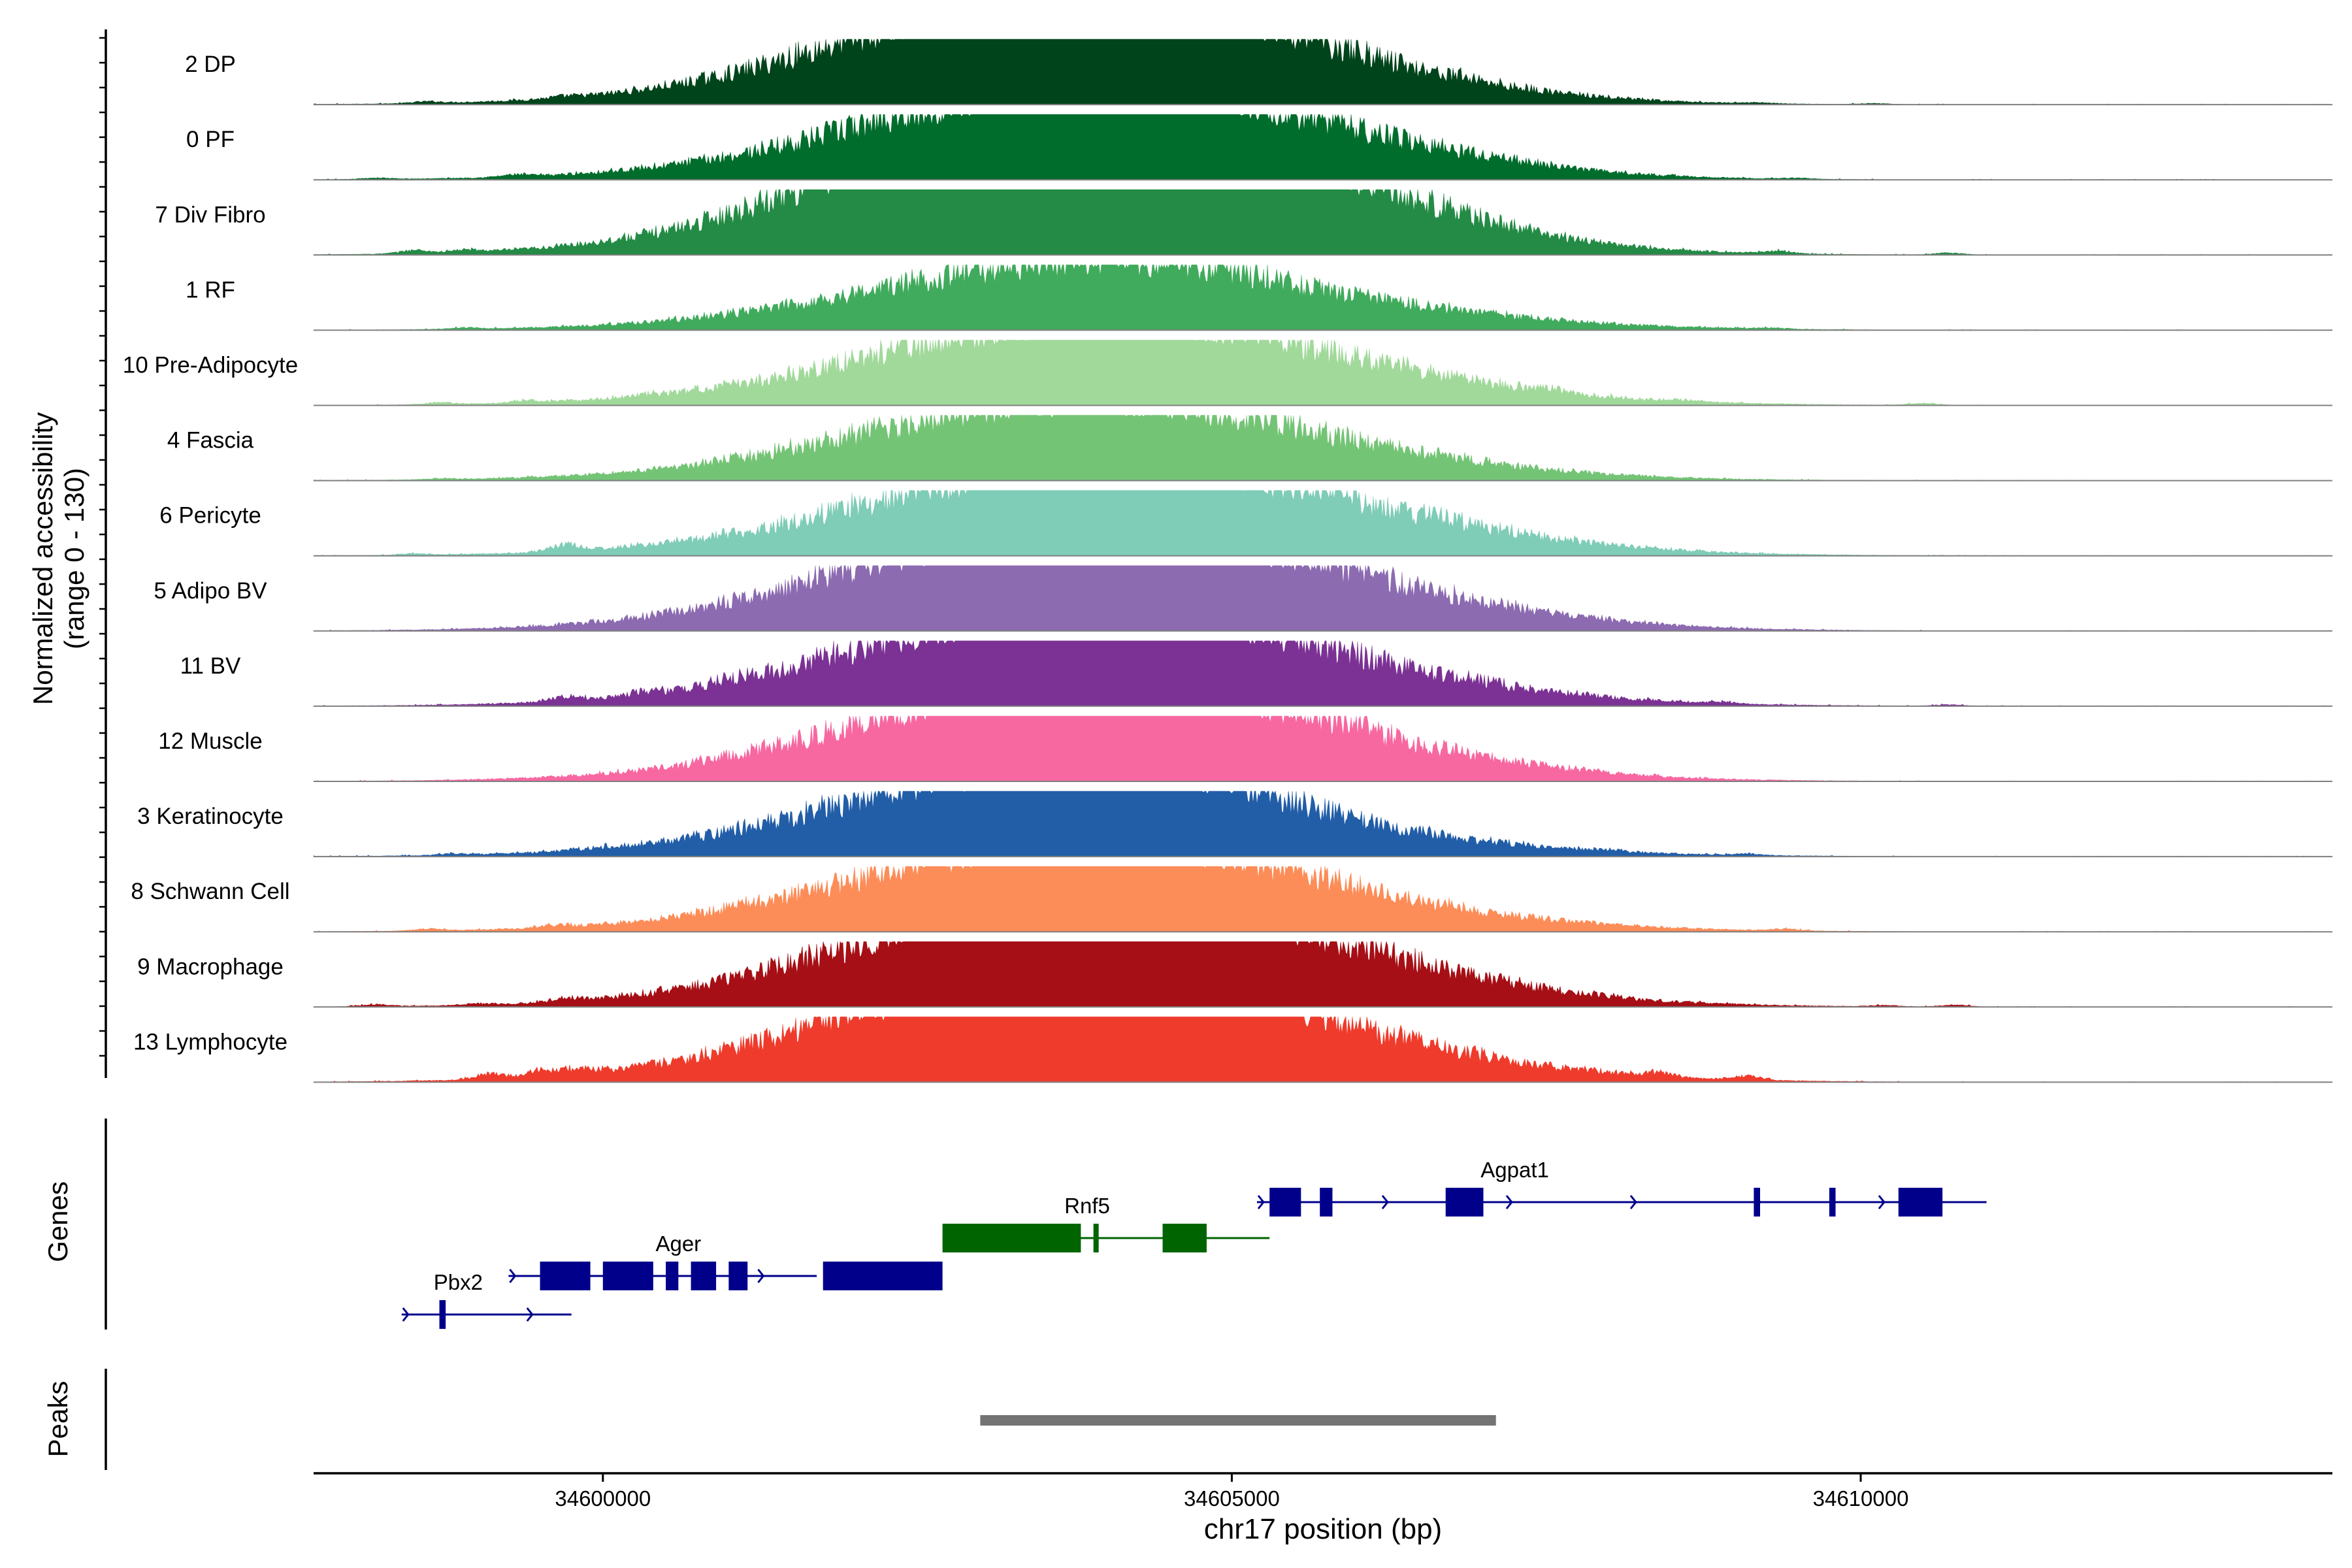 This screenshot has height=1568, width=2352. I want to click on x-axis-ticks: 34600000 34605000 34610000, so click(1231, 1492).